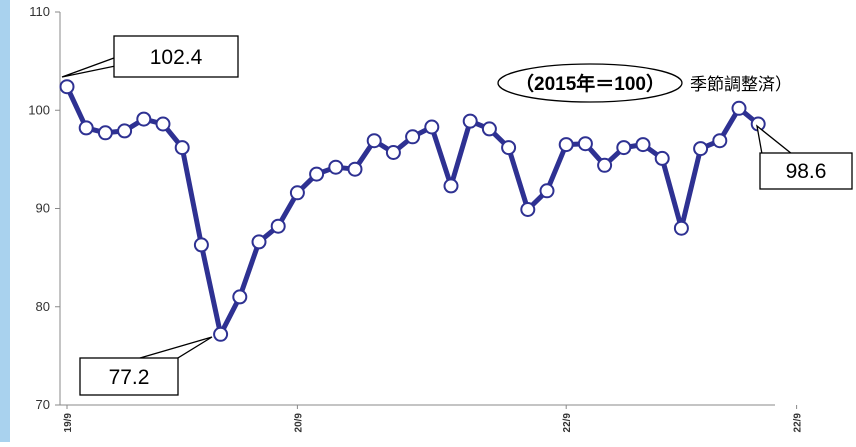  I want to click on callout-max-box, so click(176, 56).